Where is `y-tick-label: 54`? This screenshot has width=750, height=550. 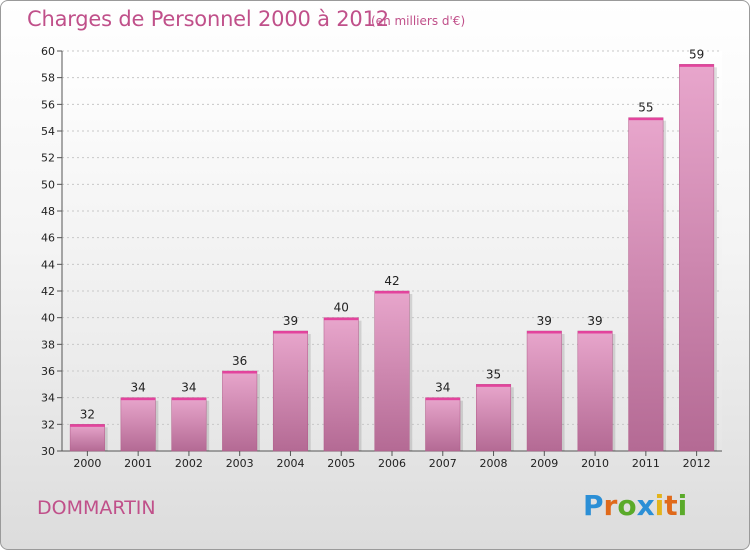
y-tick-label: 54 is located at coordinates (48, 131).